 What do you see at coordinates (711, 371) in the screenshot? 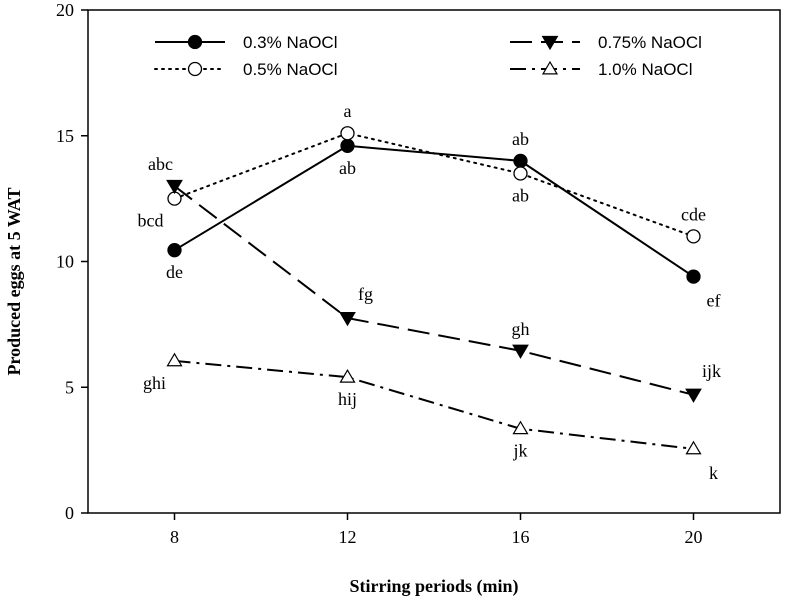
I see `significance-label: ijk` at bounding box center [711, 371].